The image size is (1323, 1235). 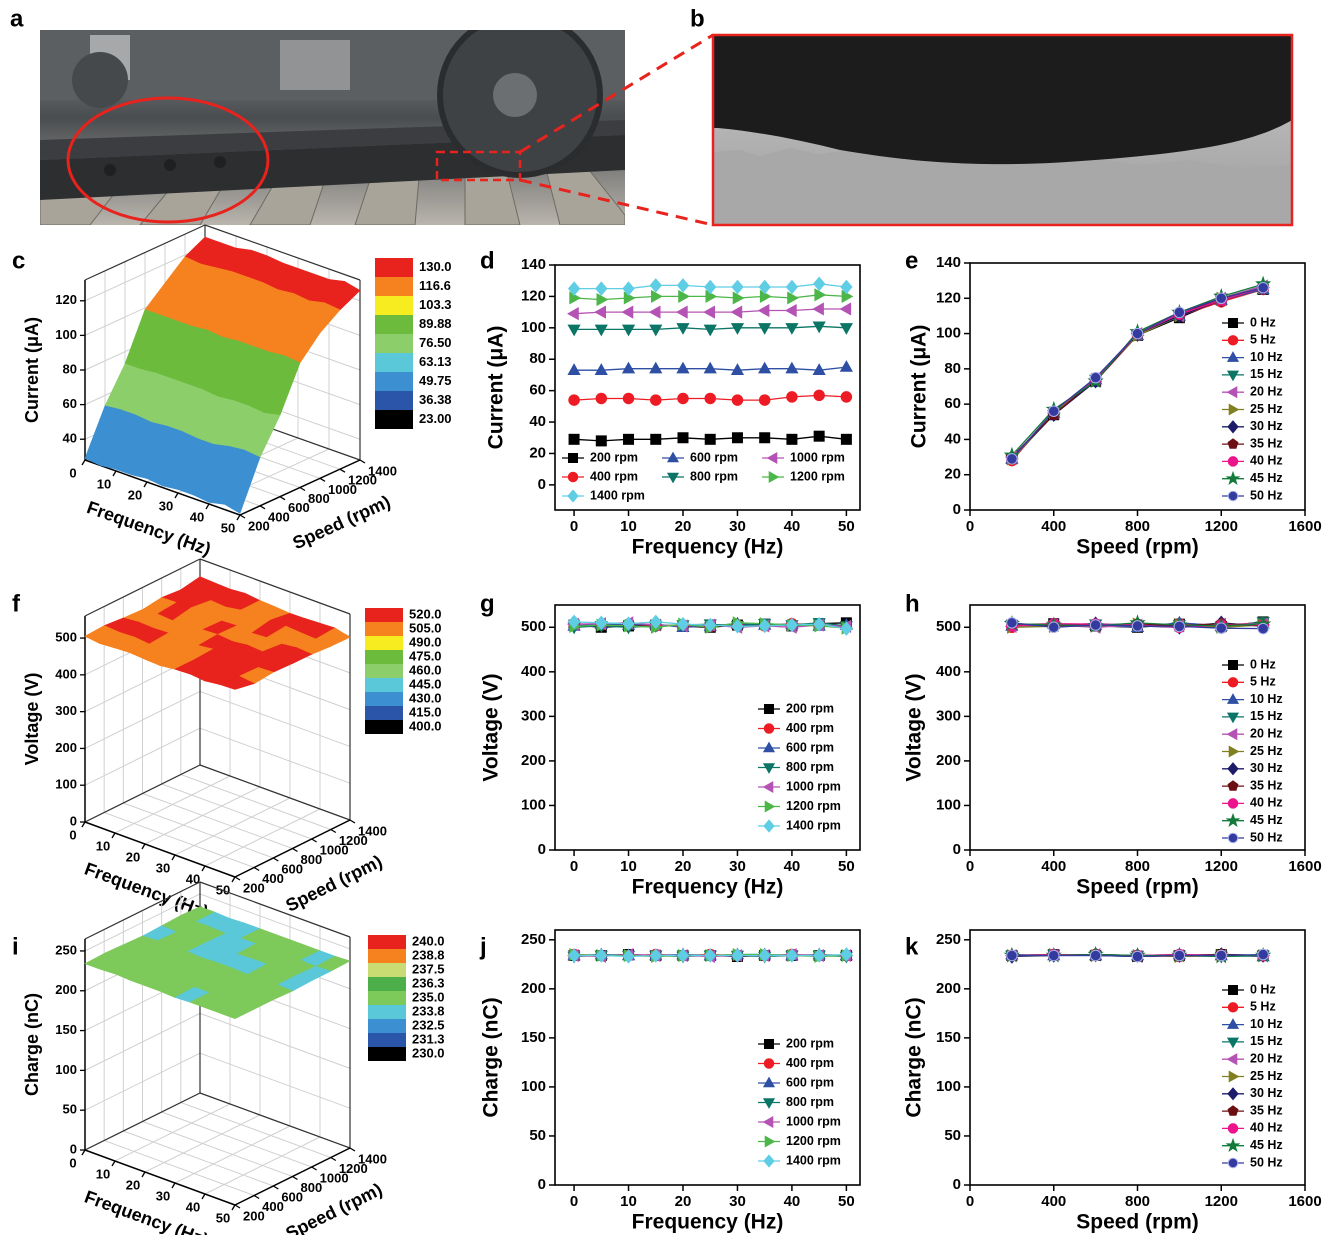 What do you see at coordinates (483, 946) in the screenshot?
I see `panel-letter: j` at bounding box center [483, 946].